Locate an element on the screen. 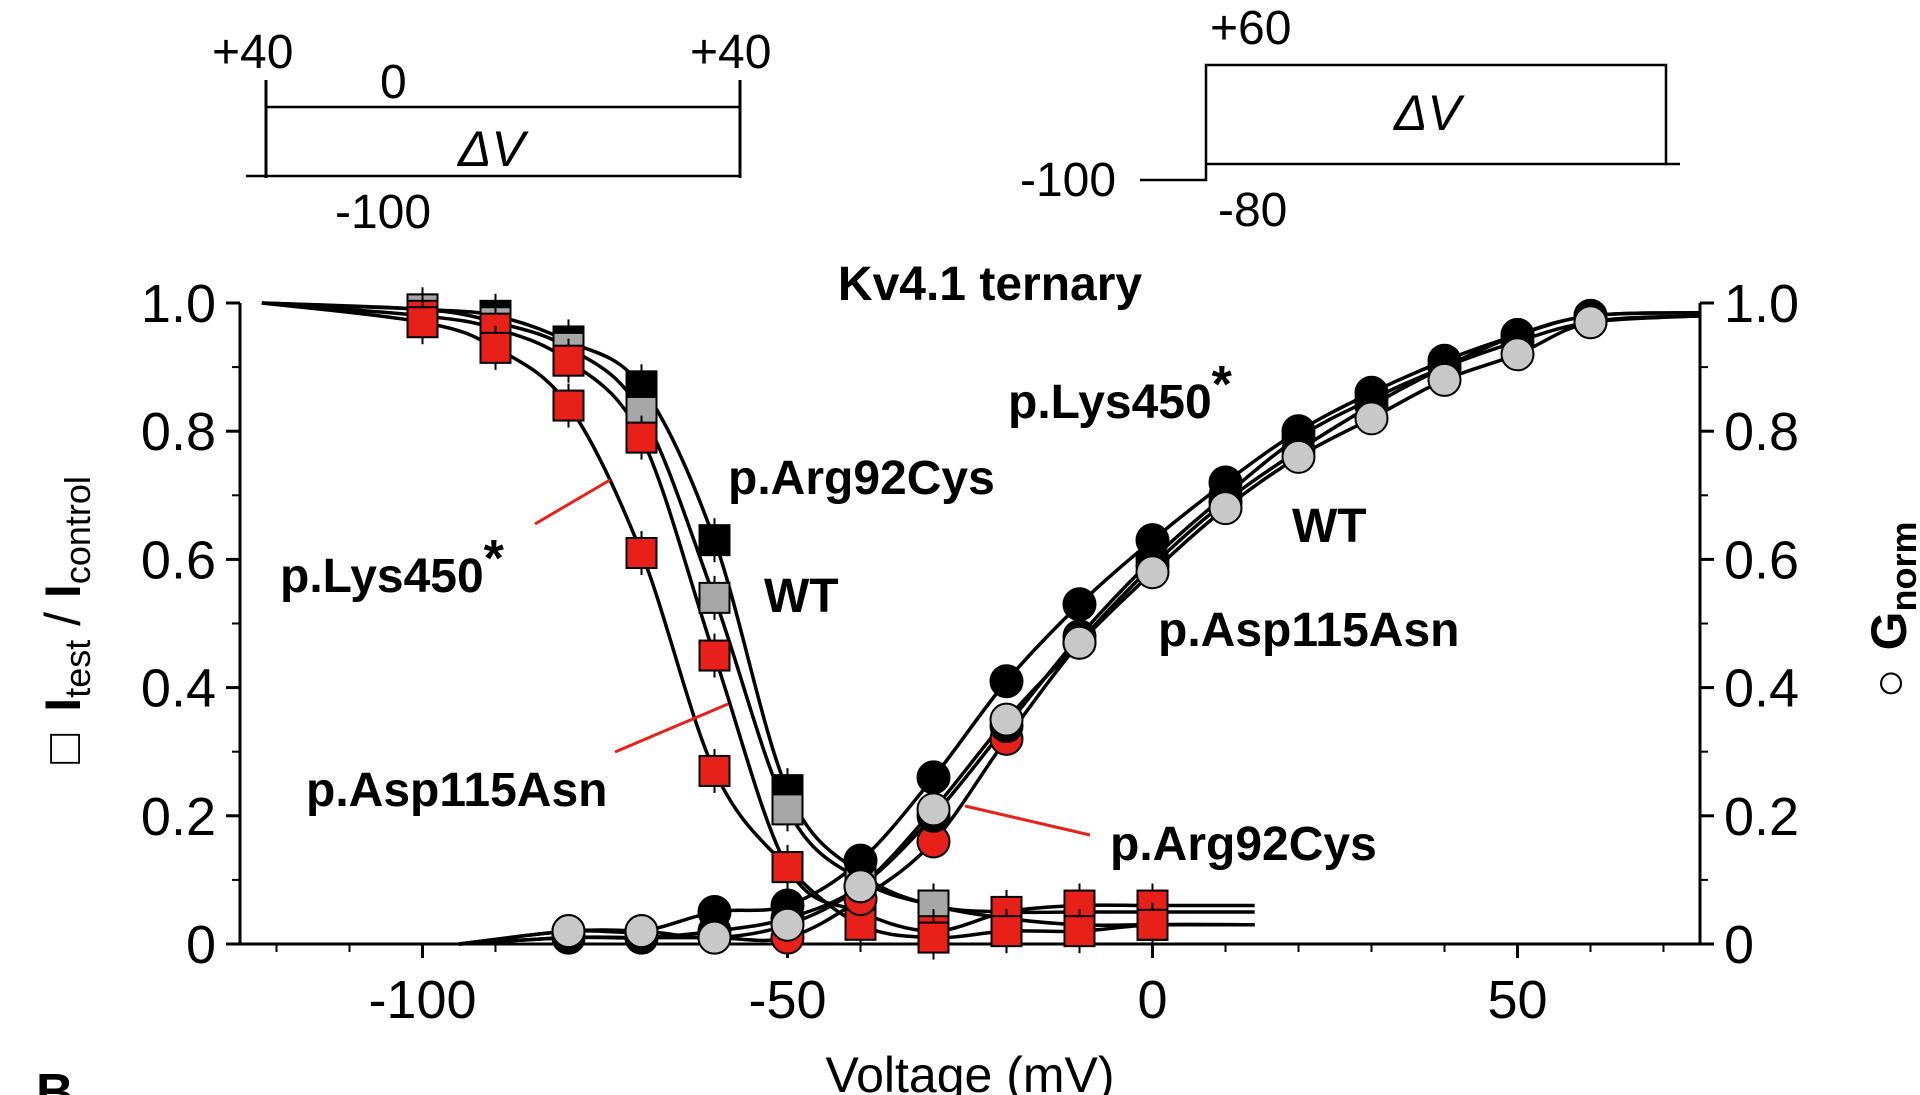 Image resolution: width=1920 pixels, height=1095 pixels. label-arg92cys-black: p.Arg92Cys is located at coordinates (861, 478).